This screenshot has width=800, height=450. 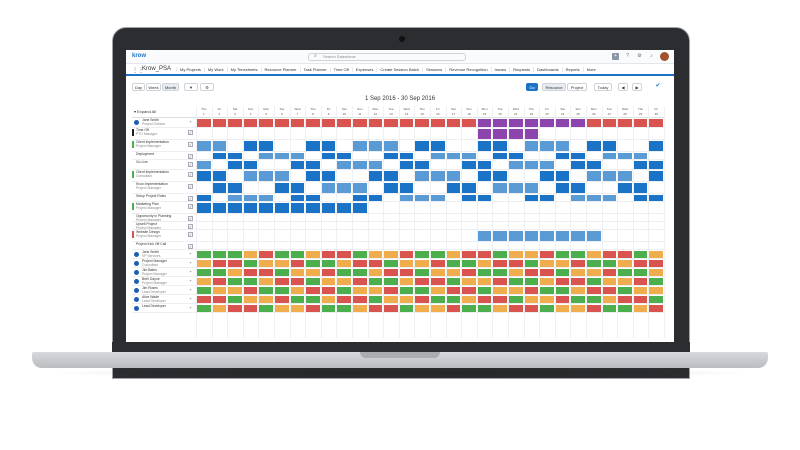 I want to click on plus-icon: +, so click(x=615, y=56).